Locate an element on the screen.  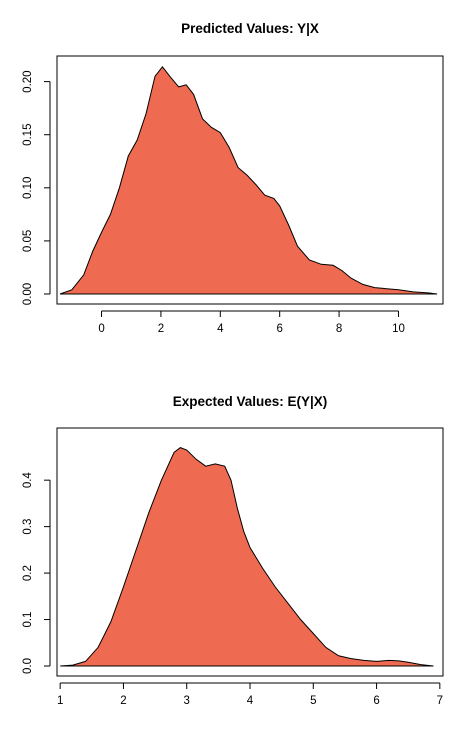
x-tick-label: 10 is located at coordinates (398, 329).